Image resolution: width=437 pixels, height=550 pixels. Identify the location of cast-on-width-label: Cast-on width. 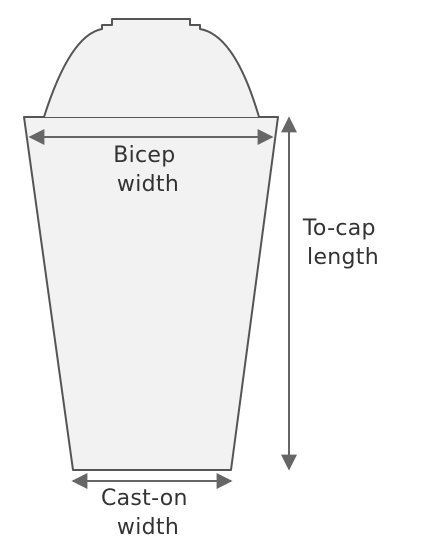
(148, 513).